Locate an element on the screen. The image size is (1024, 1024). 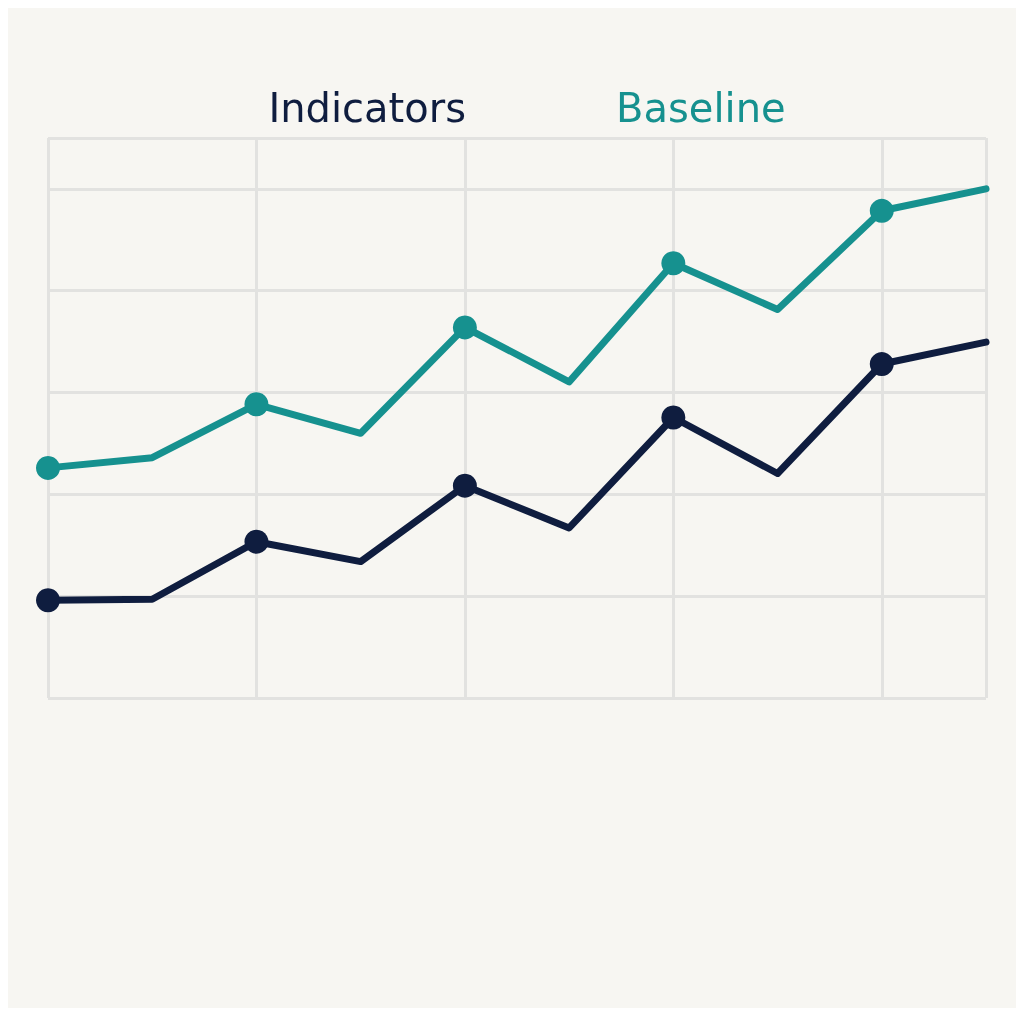
text: Baseline is located at coordinates (701, 108).